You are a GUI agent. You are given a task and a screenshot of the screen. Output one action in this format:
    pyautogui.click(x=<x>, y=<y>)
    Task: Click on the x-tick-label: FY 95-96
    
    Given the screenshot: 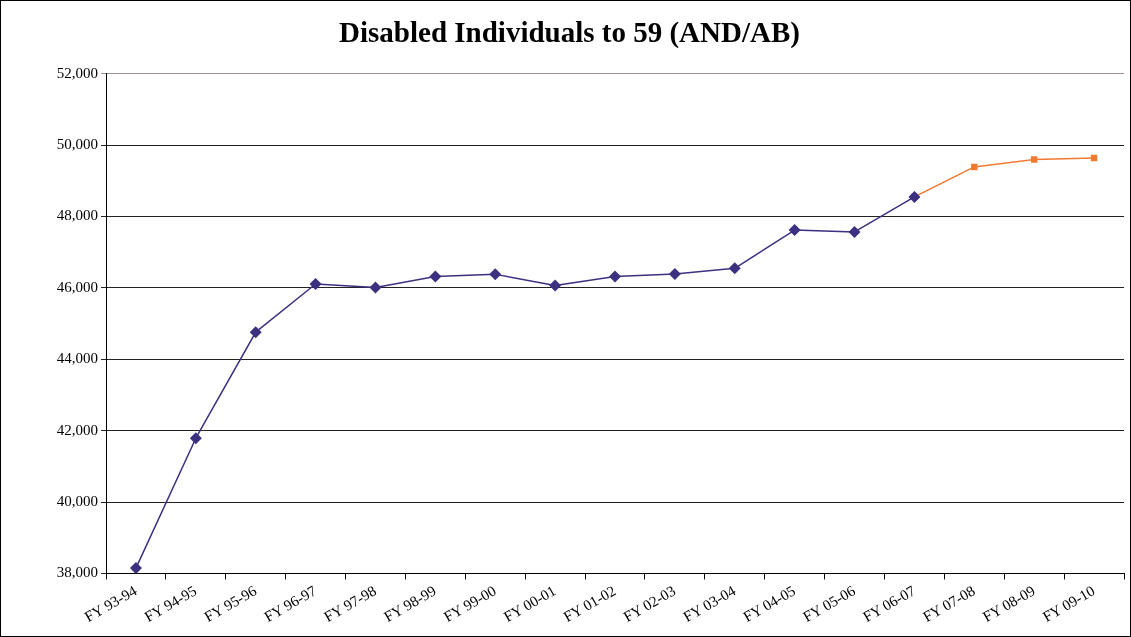 What is the action you would take?
    pyautogui.click(x=230, y=603)
    